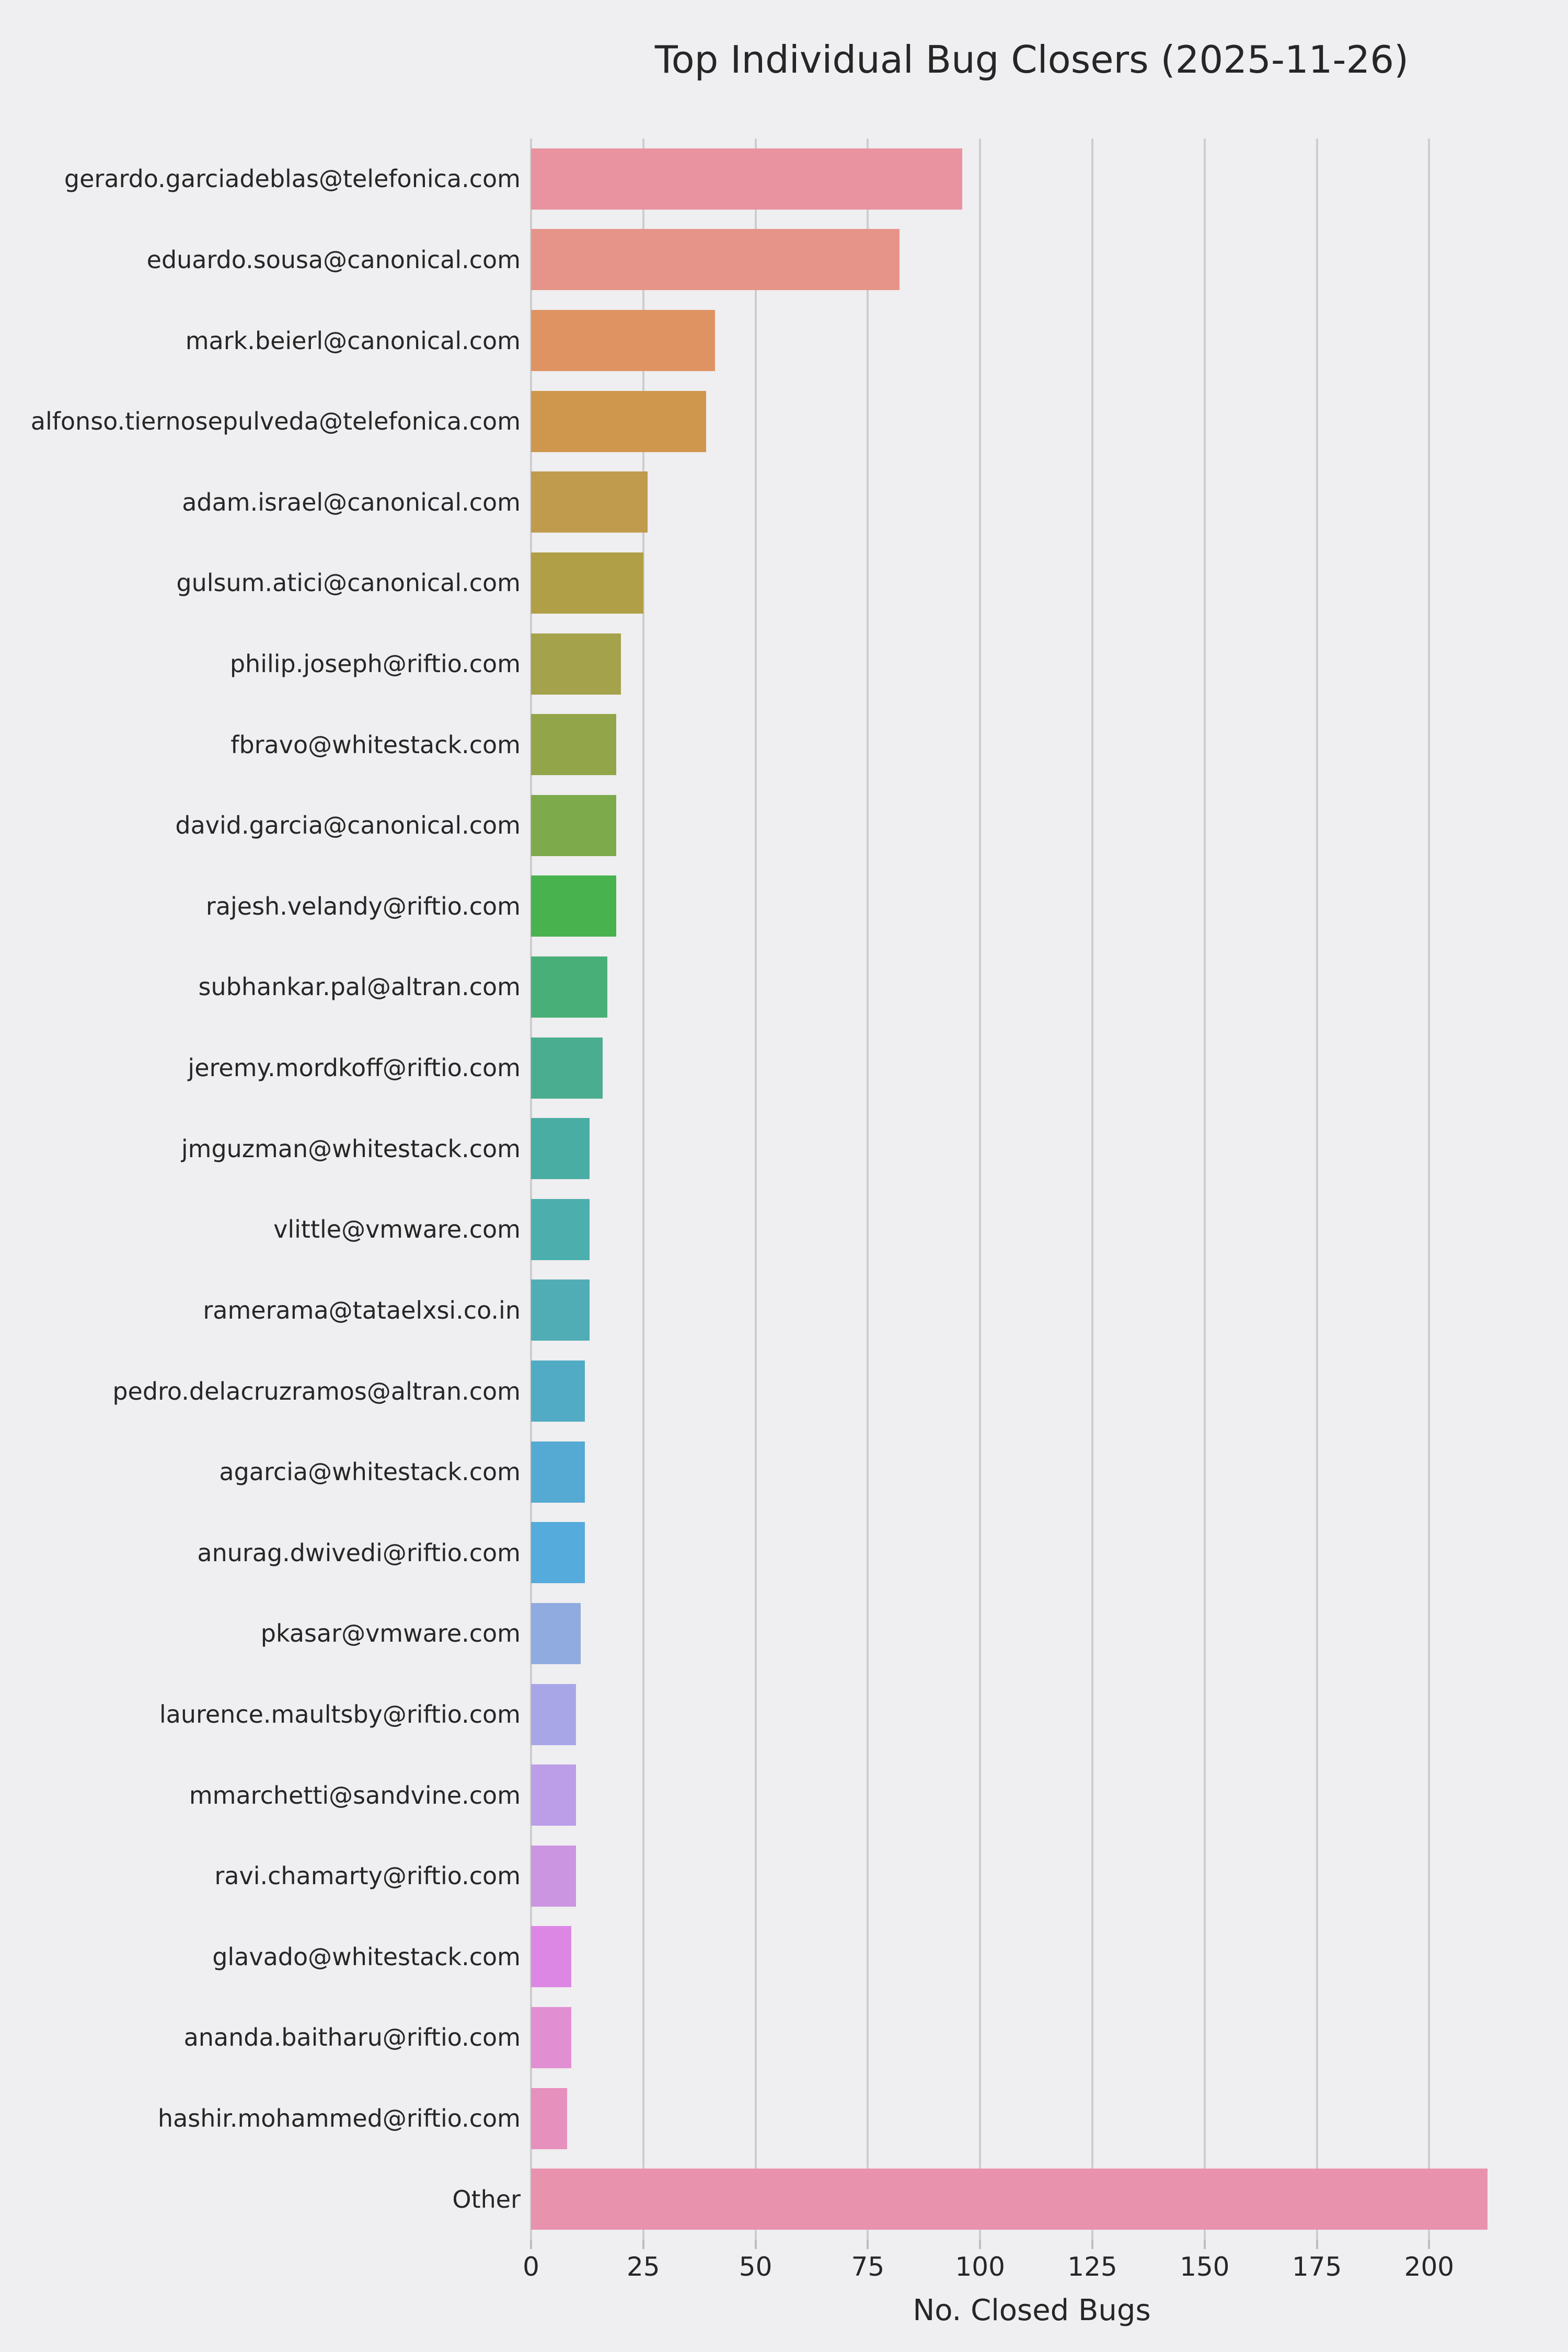 This screenshot has width=1568, height=2352. I want to click on x-tick-label: 200, so click(1429, 2267).